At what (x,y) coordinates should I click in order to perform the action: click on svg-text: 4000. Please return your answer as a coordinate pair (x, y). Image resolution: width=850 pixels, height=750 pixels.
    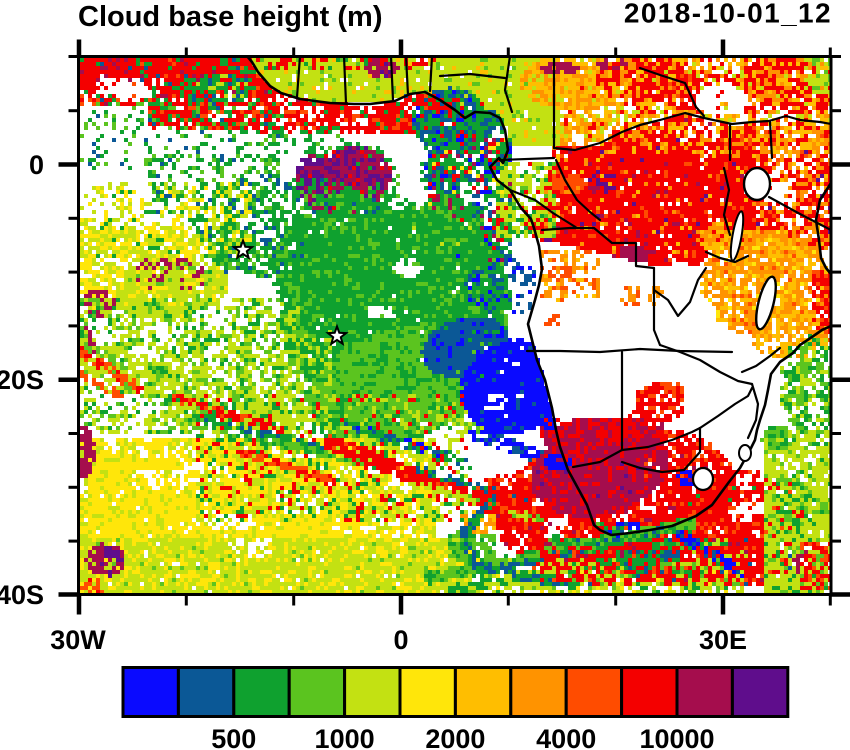
    Looking at the image, I should click on (566, 737).